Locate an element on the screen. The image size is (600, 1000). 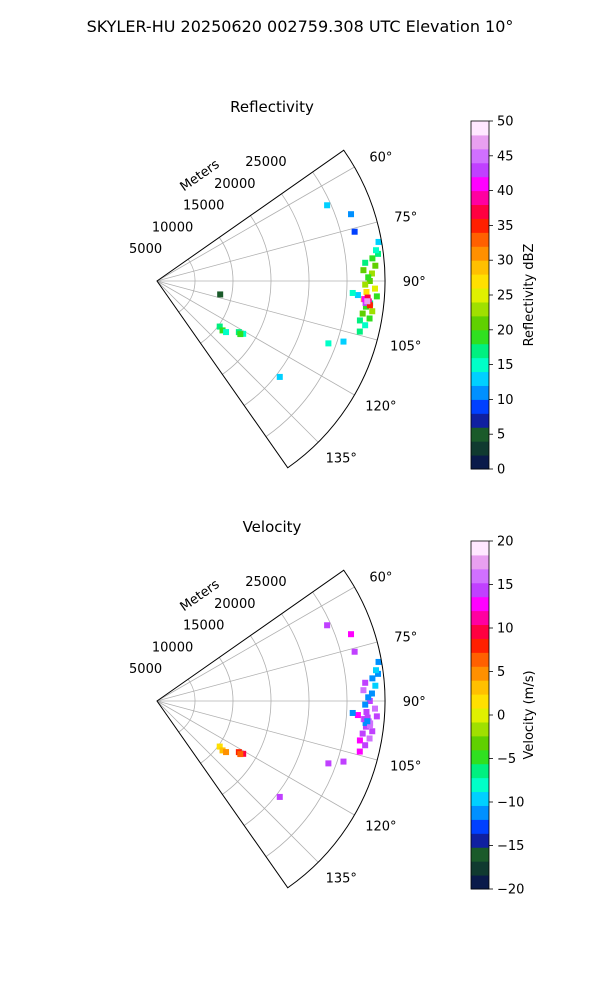
colorbar-tick-label: −5 is located at coordinates (506, 759).